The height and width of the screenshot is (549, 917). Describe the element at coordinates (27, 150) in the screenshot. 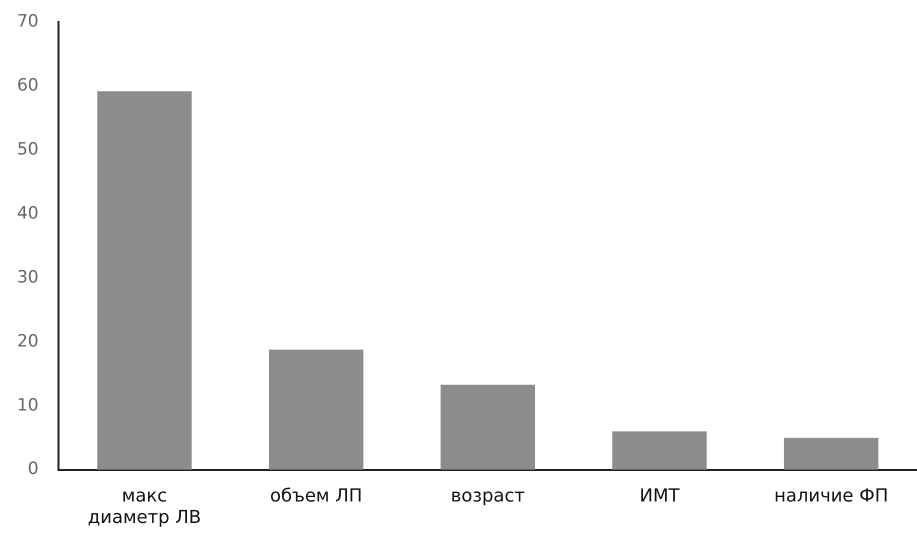

I see `y-tick-label: 50` at that location.